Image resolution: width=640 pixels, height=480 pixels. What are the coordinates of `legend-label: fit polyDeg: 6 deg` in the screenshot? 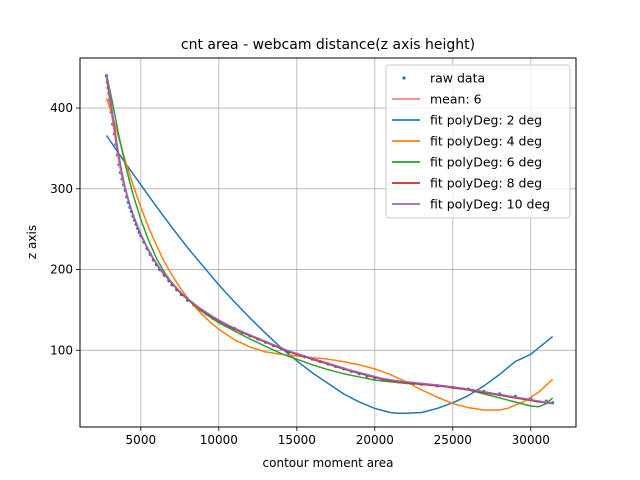 It's located at (486, 162).